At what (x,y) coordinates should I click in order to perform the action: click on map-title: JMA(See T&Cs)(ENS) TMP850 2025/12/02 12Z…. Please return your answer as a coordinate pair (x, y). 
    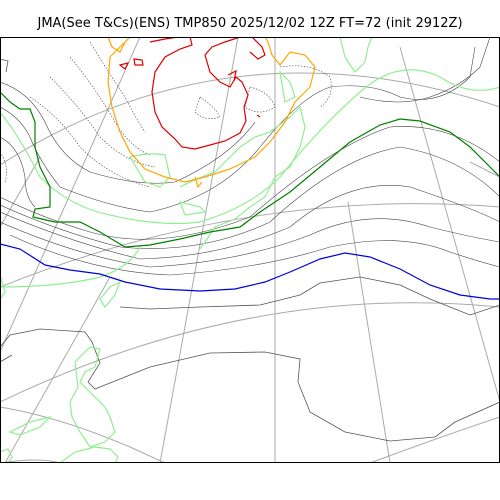
    Looking at the image, I should click on (250, 23).